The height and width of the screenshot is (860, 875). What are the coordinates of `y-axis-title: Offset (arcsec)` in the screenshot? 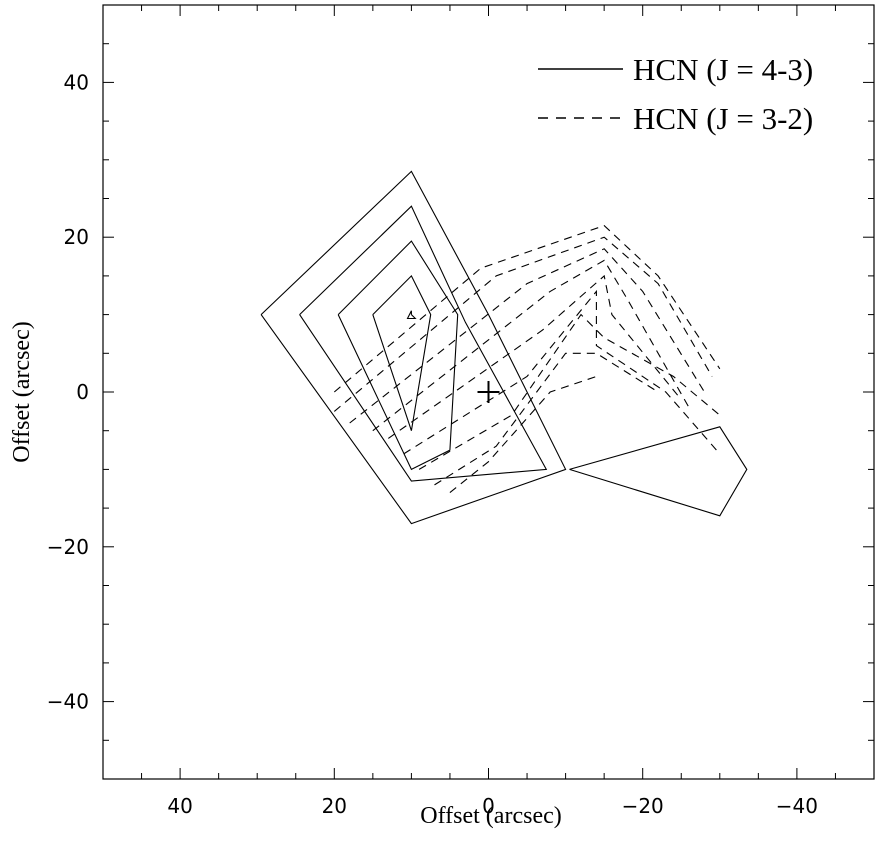 It's located at (22, 391).